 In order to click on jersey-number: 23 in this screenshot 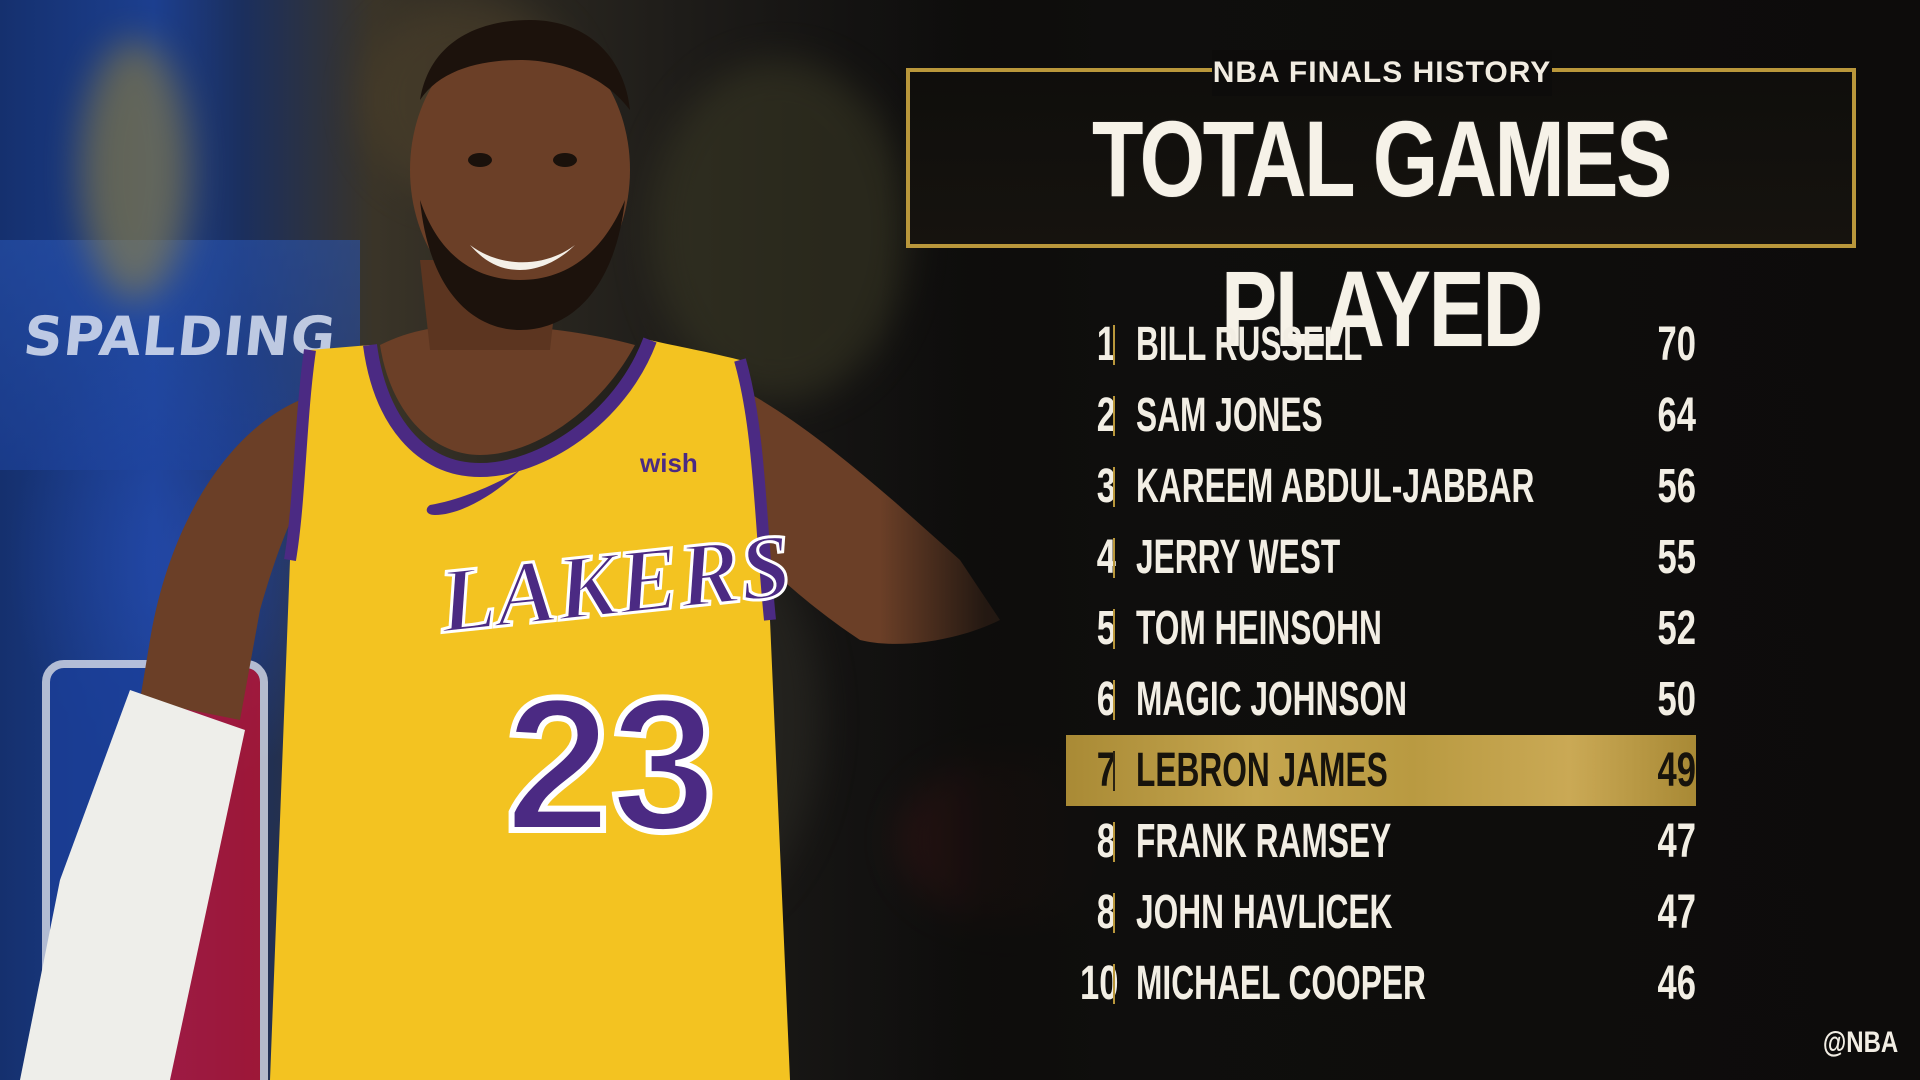, I will do `click(610, 765)`.